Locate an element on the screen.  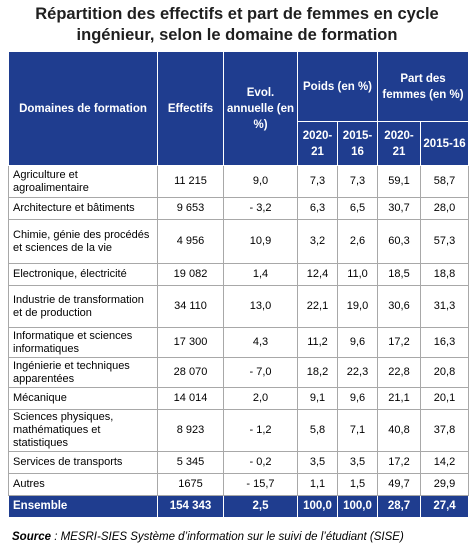
row-evol: - 0,2 is located at coordinates (260, 462).